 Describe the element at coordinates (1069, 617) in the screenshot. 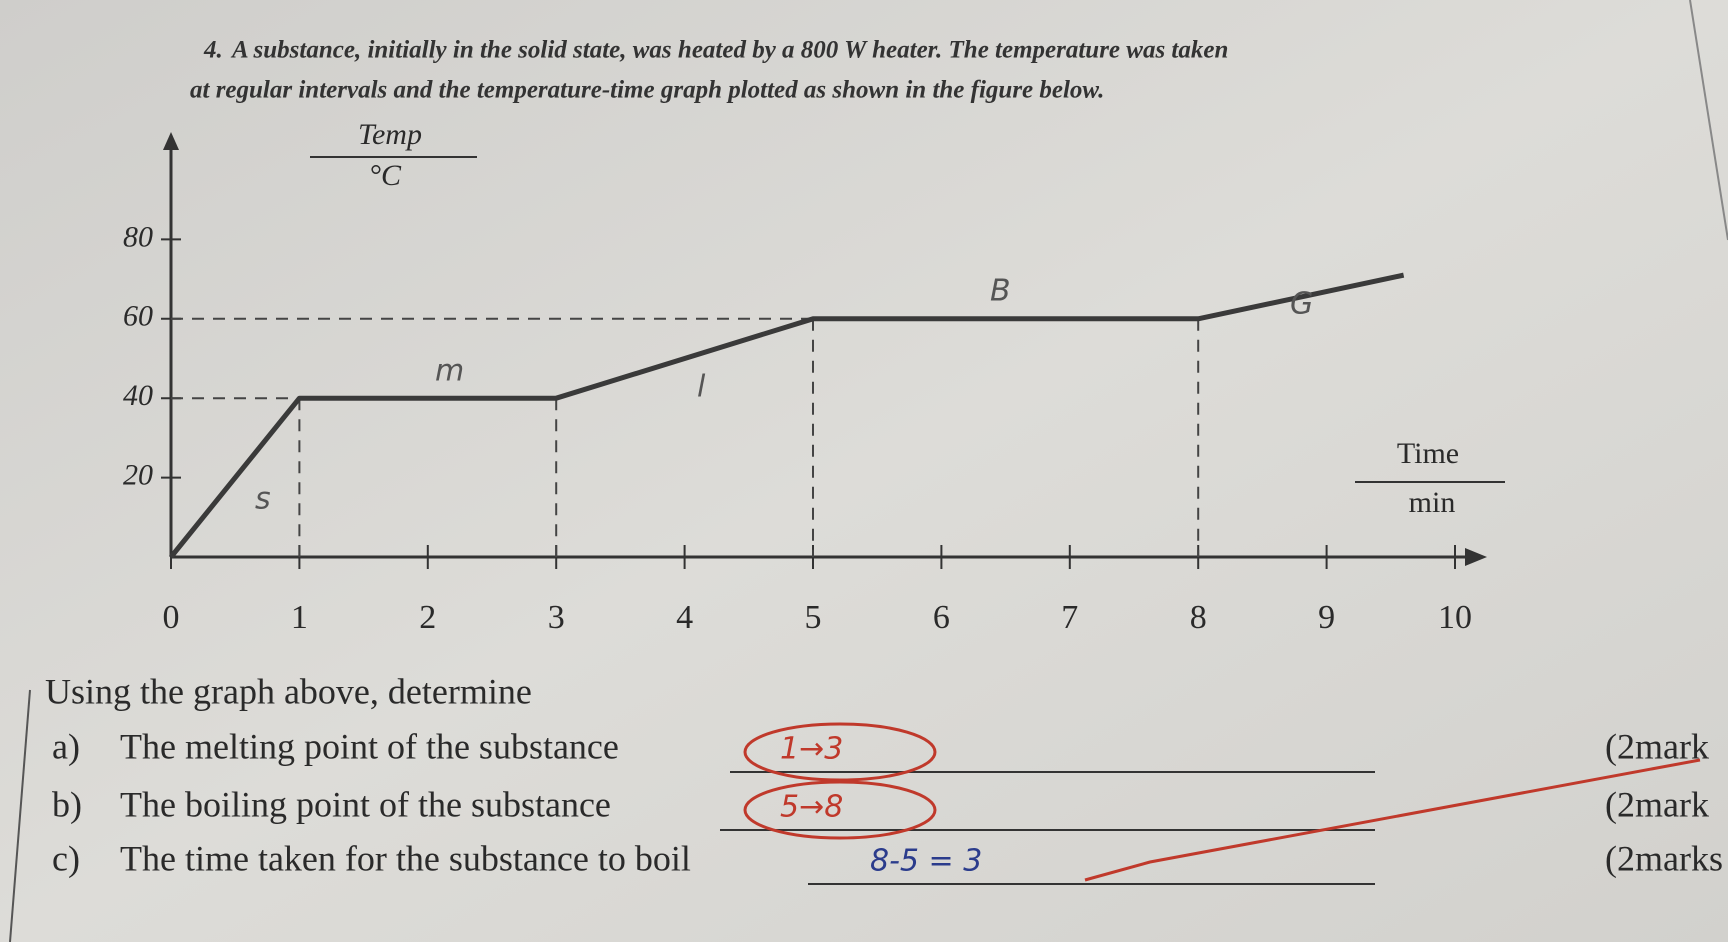

I see `x-tick-label: 7` at that location.